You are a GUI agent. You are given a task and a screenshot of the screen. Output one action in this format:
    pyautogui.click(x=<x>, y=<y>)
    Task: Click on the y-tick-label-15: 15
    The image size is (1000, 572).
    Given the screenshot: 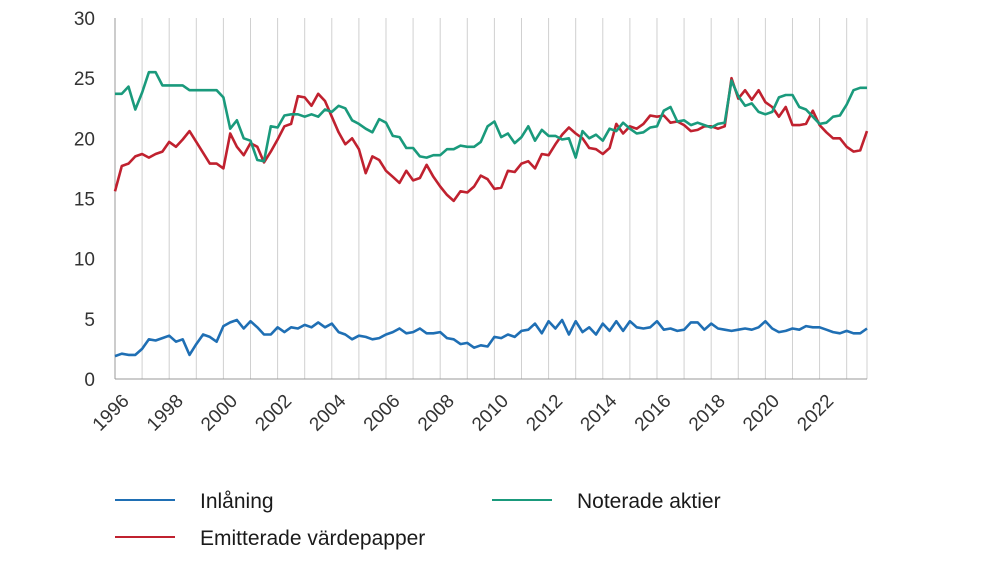 What is the action you would take?
    pyautogui.click(x=84, y=200)
    